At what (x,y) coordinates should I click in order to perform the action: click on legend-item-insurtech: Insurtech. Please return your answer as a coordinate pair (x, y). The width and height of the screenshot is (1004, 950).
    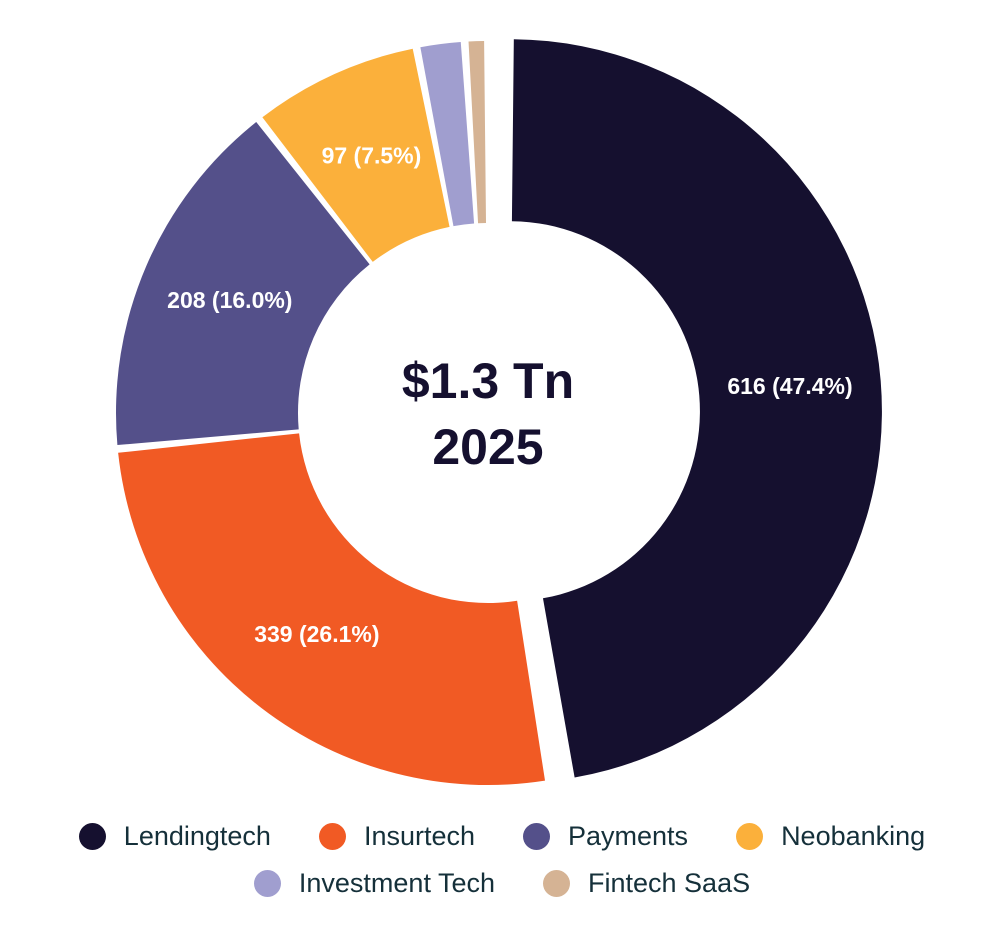
    Looking at the image, I should click on (396, 836).